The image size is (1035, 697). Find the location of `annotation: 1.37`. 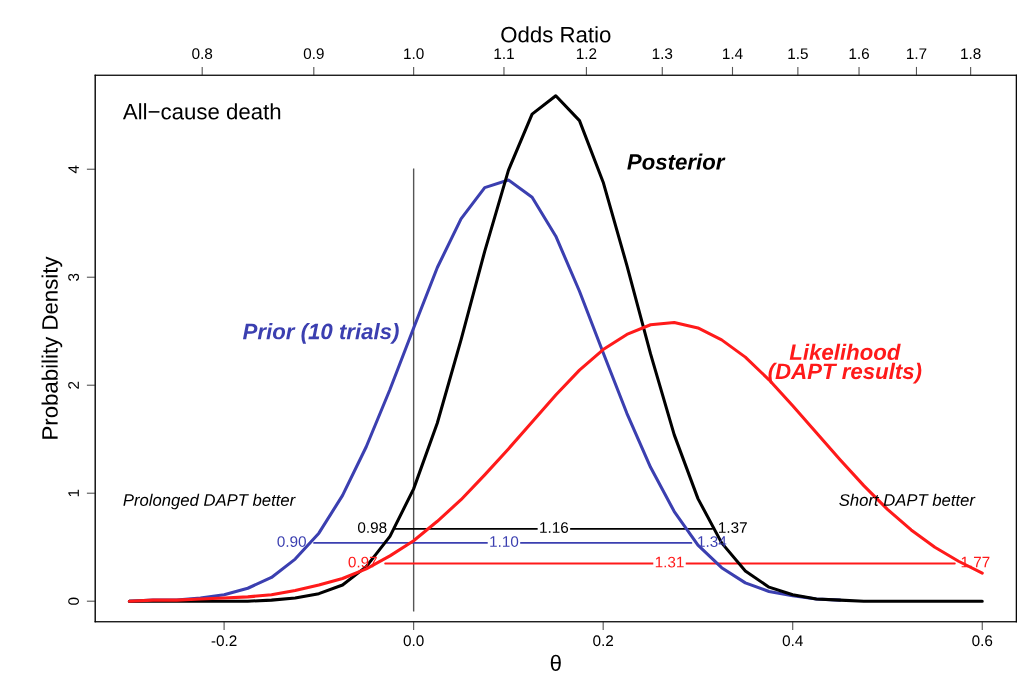

annotation: 1.37 is located at coordinates (733, 527).